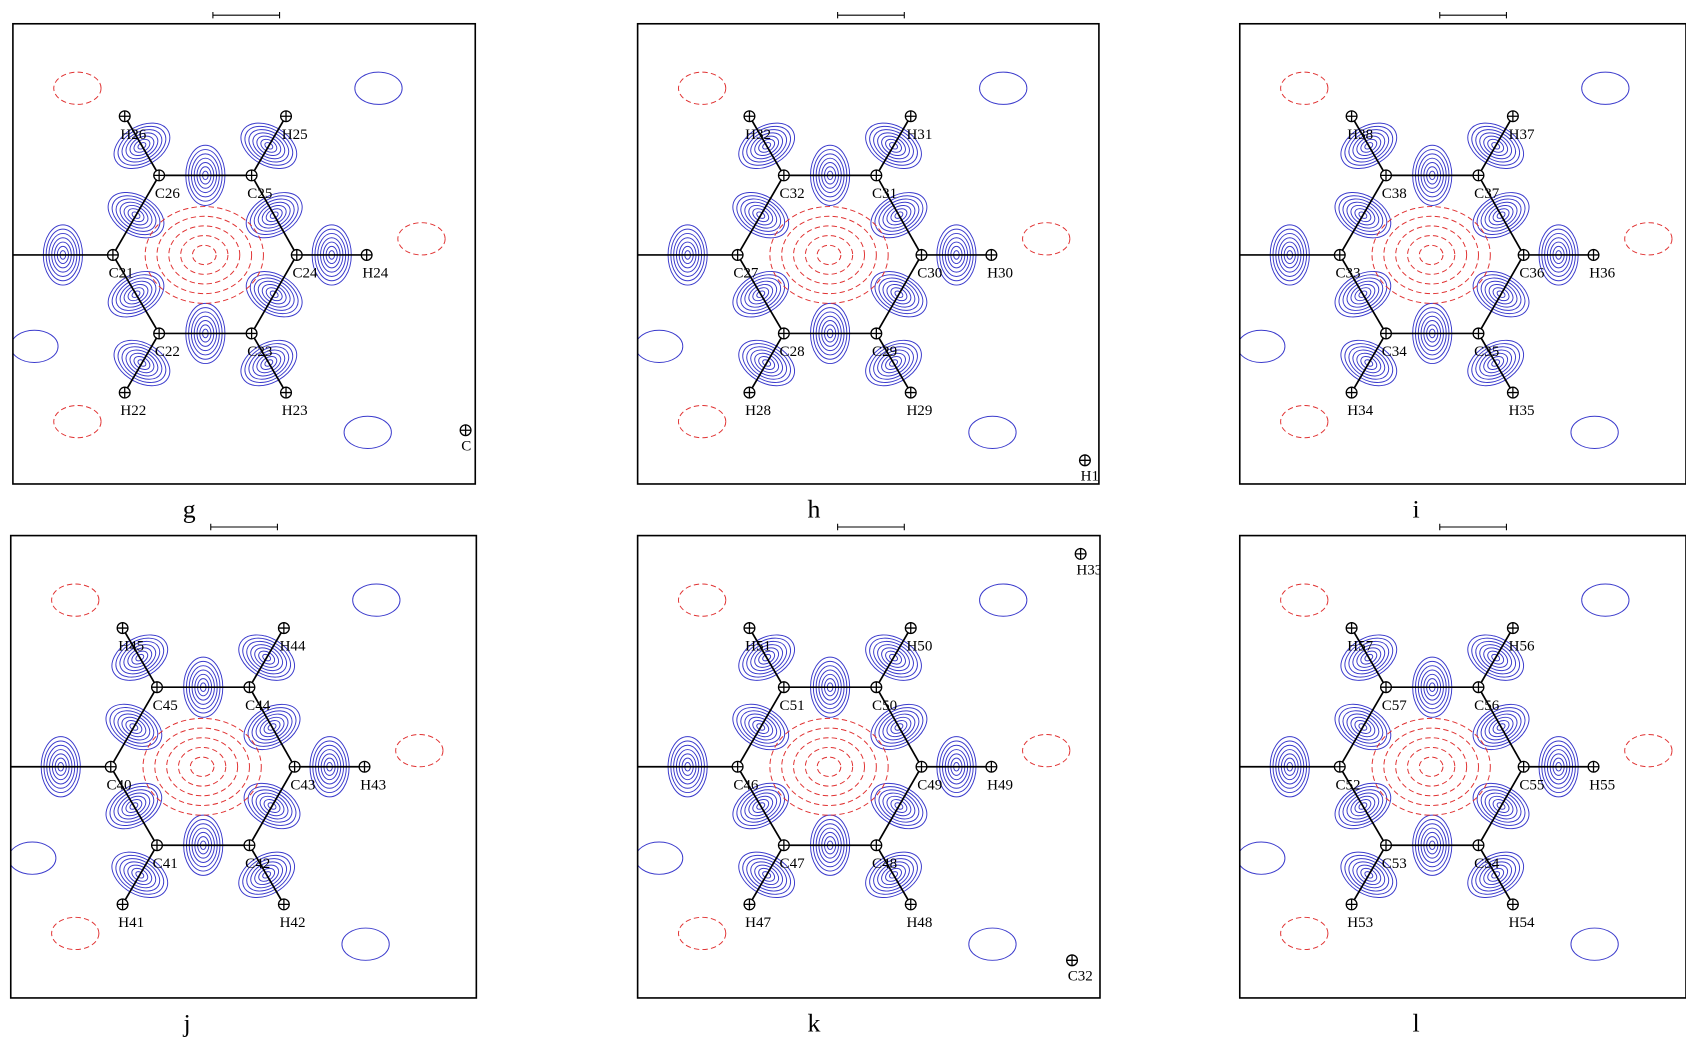  I want to click on atom-label: C22, so click(167, 352).